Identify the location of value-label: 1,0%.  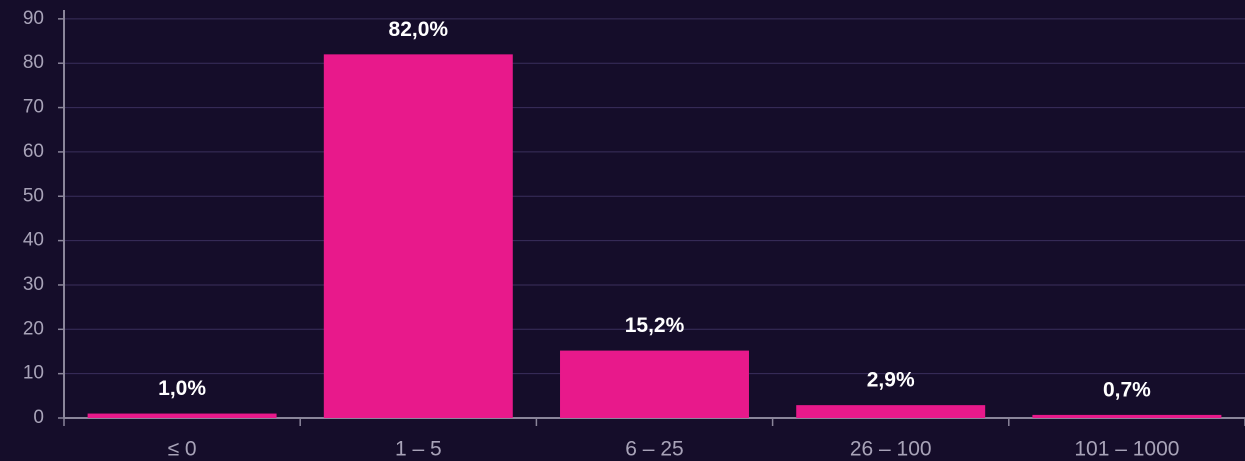
(182, 388).